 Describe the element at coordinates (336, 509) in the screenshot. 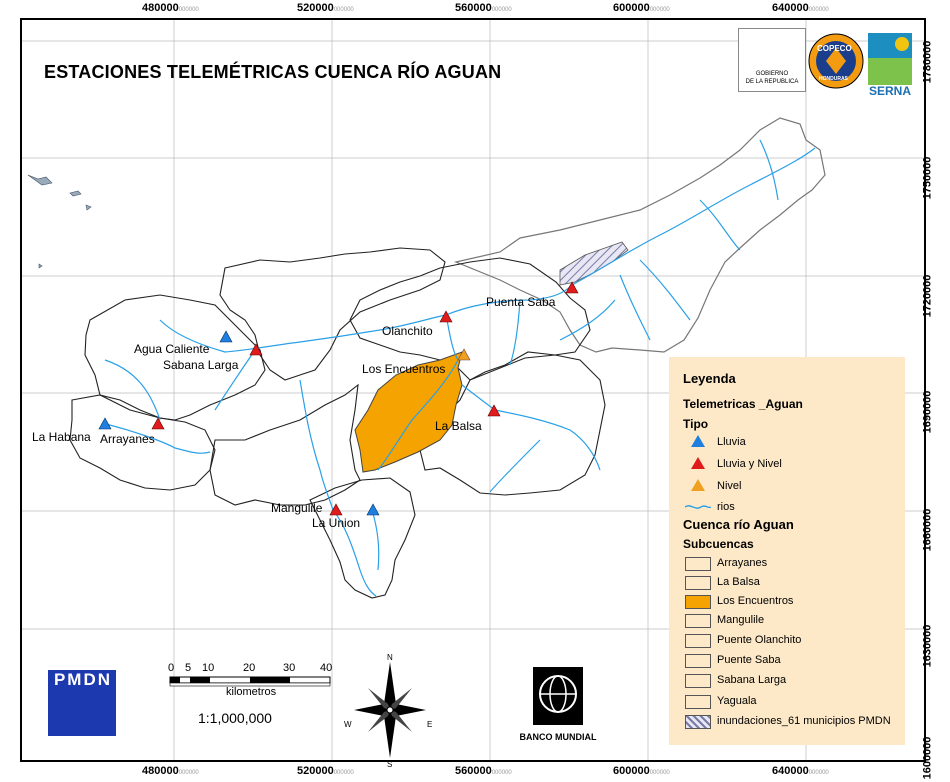

I see `marker-mangulile` at that location.